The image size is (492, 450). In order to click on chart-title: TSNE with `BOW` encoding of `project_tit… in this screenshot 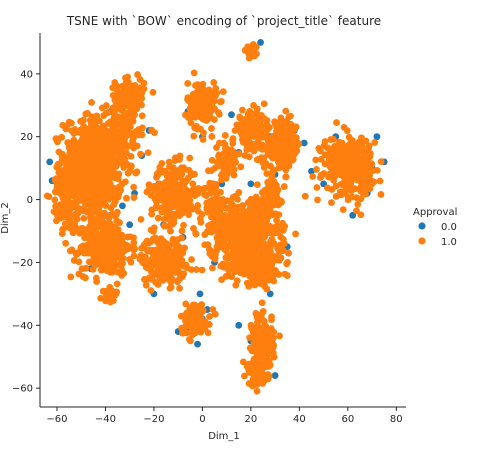, I will do `click(223, 21)`.